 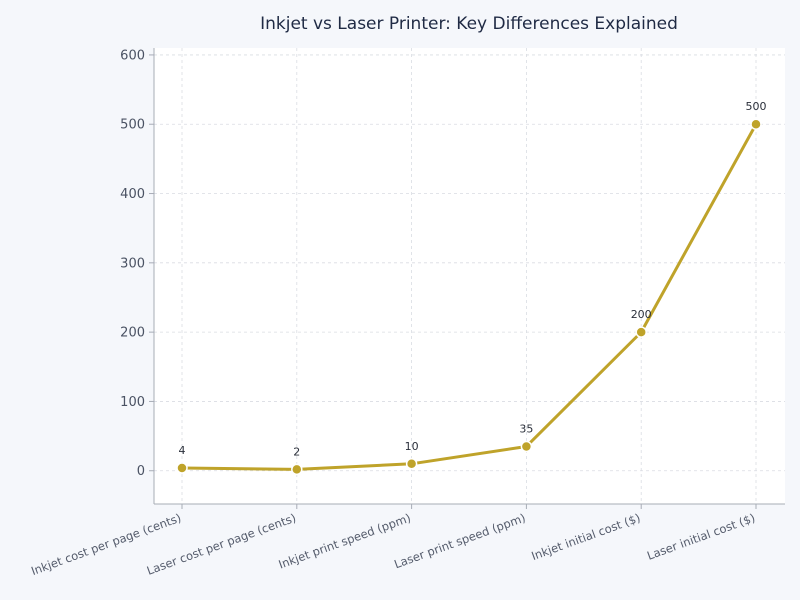 What do you see at coordinates (756, 106) in the screenshot?
I see `data-label: 500` at bounding box center [756, 106].